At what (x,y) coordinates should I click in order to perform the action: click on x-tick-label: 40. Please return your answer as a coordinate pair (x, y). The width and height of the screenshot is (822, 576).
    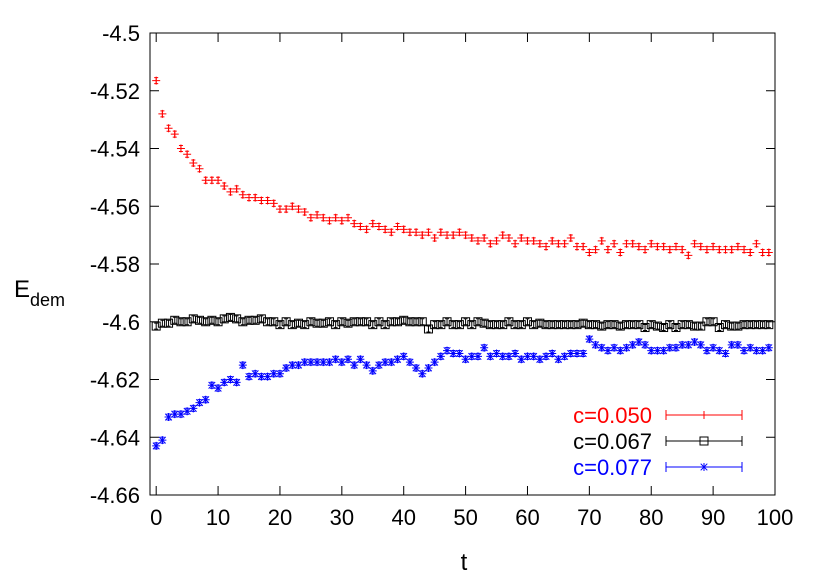
    Looking at the image, I should click on (403, 517).